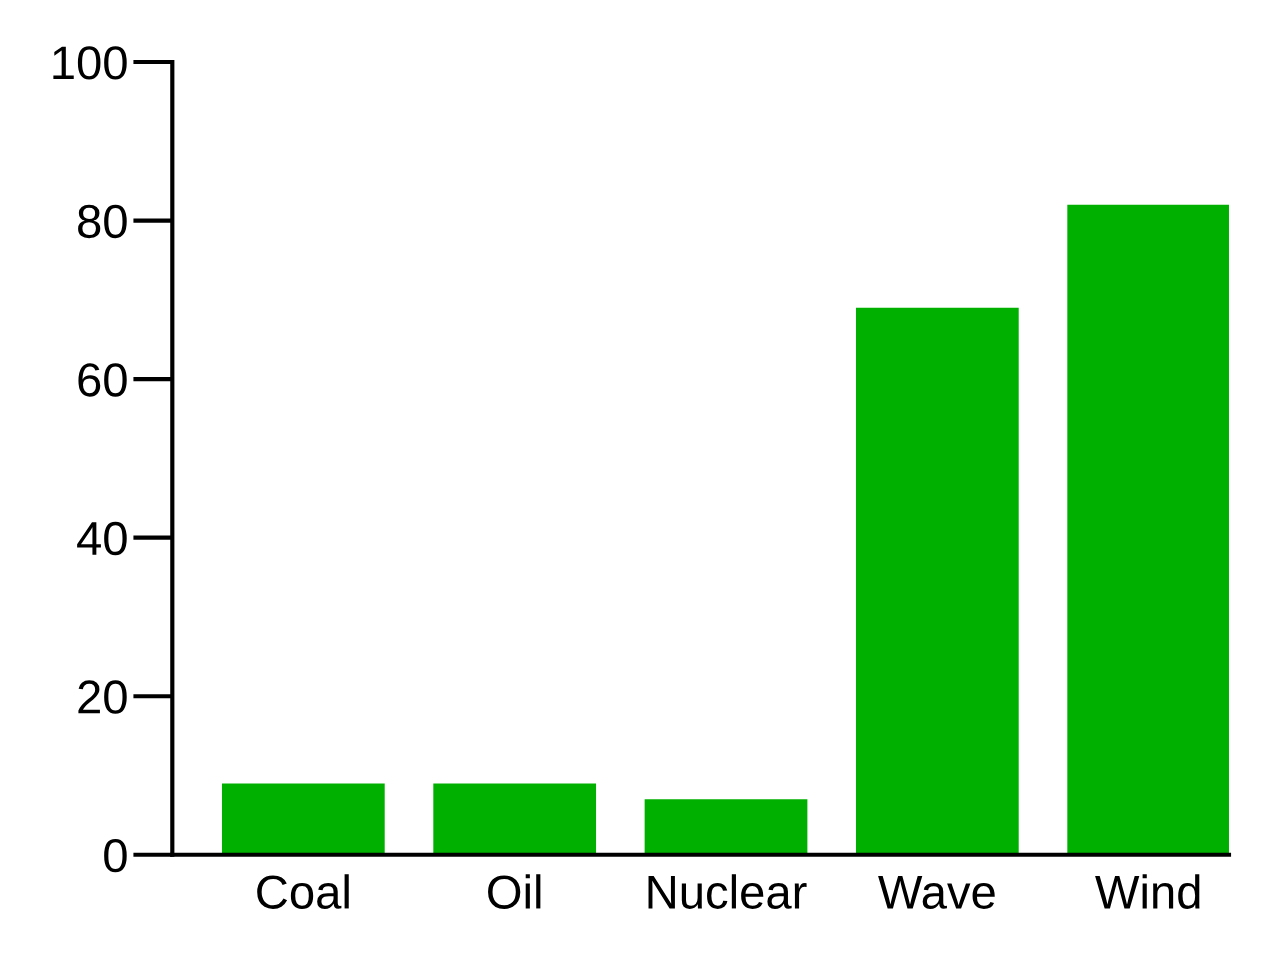  Describe the element at coordinates (303, 891) in the screenshot. I see `x-tick-label: Coal` at that location.